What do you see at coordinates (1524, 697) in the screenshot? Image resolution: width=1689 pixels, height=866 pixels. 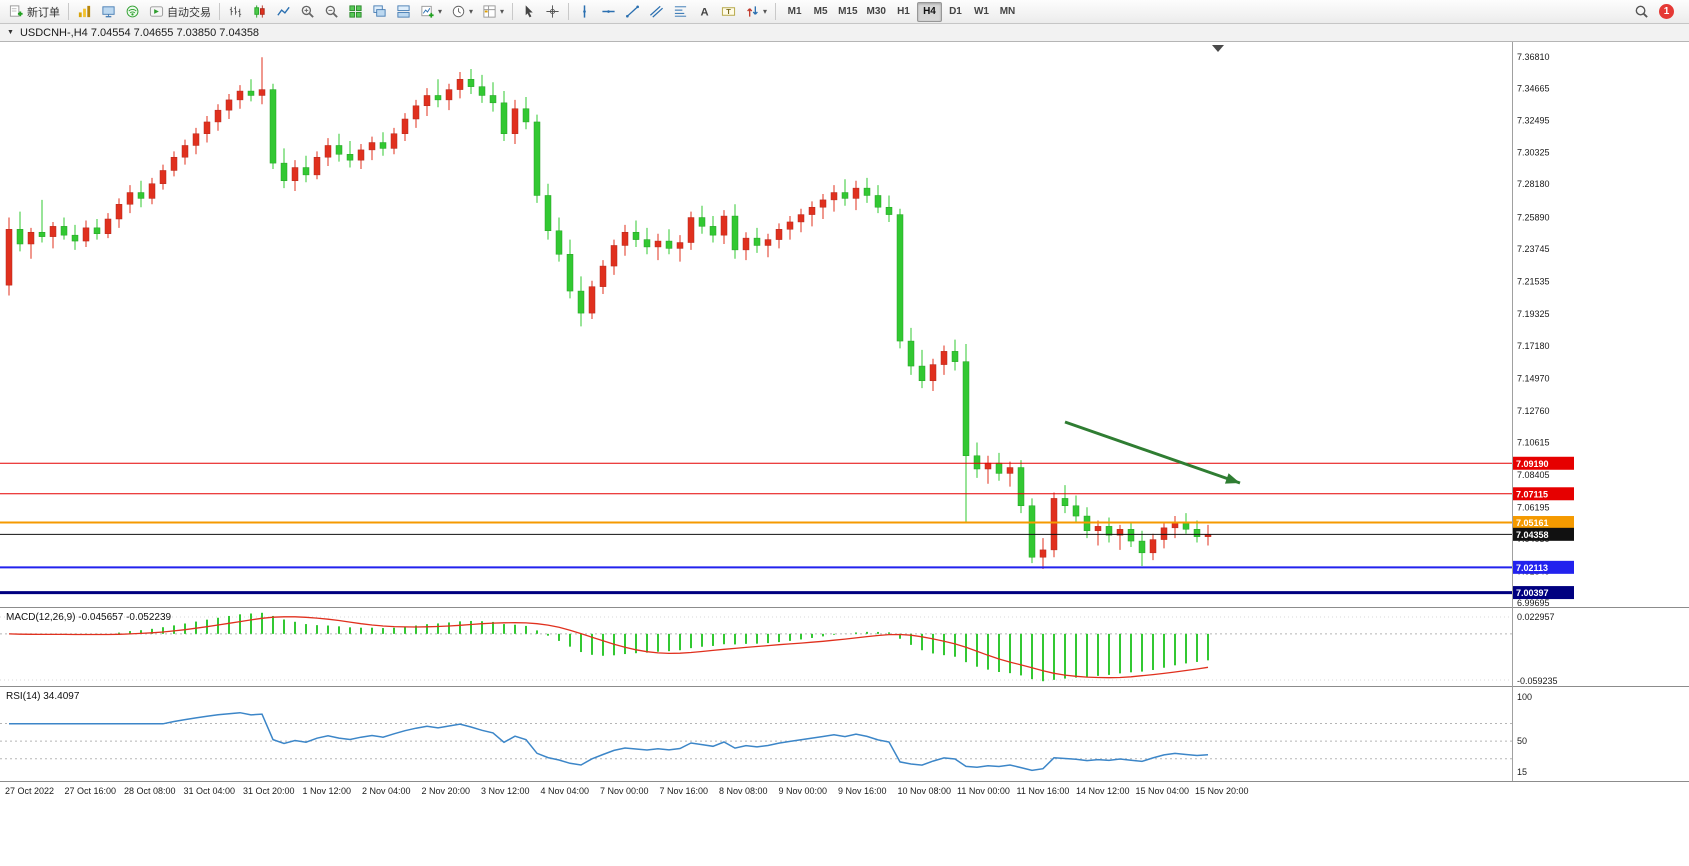 I see `svg-text: 100` at bounding box center [1524, 697].